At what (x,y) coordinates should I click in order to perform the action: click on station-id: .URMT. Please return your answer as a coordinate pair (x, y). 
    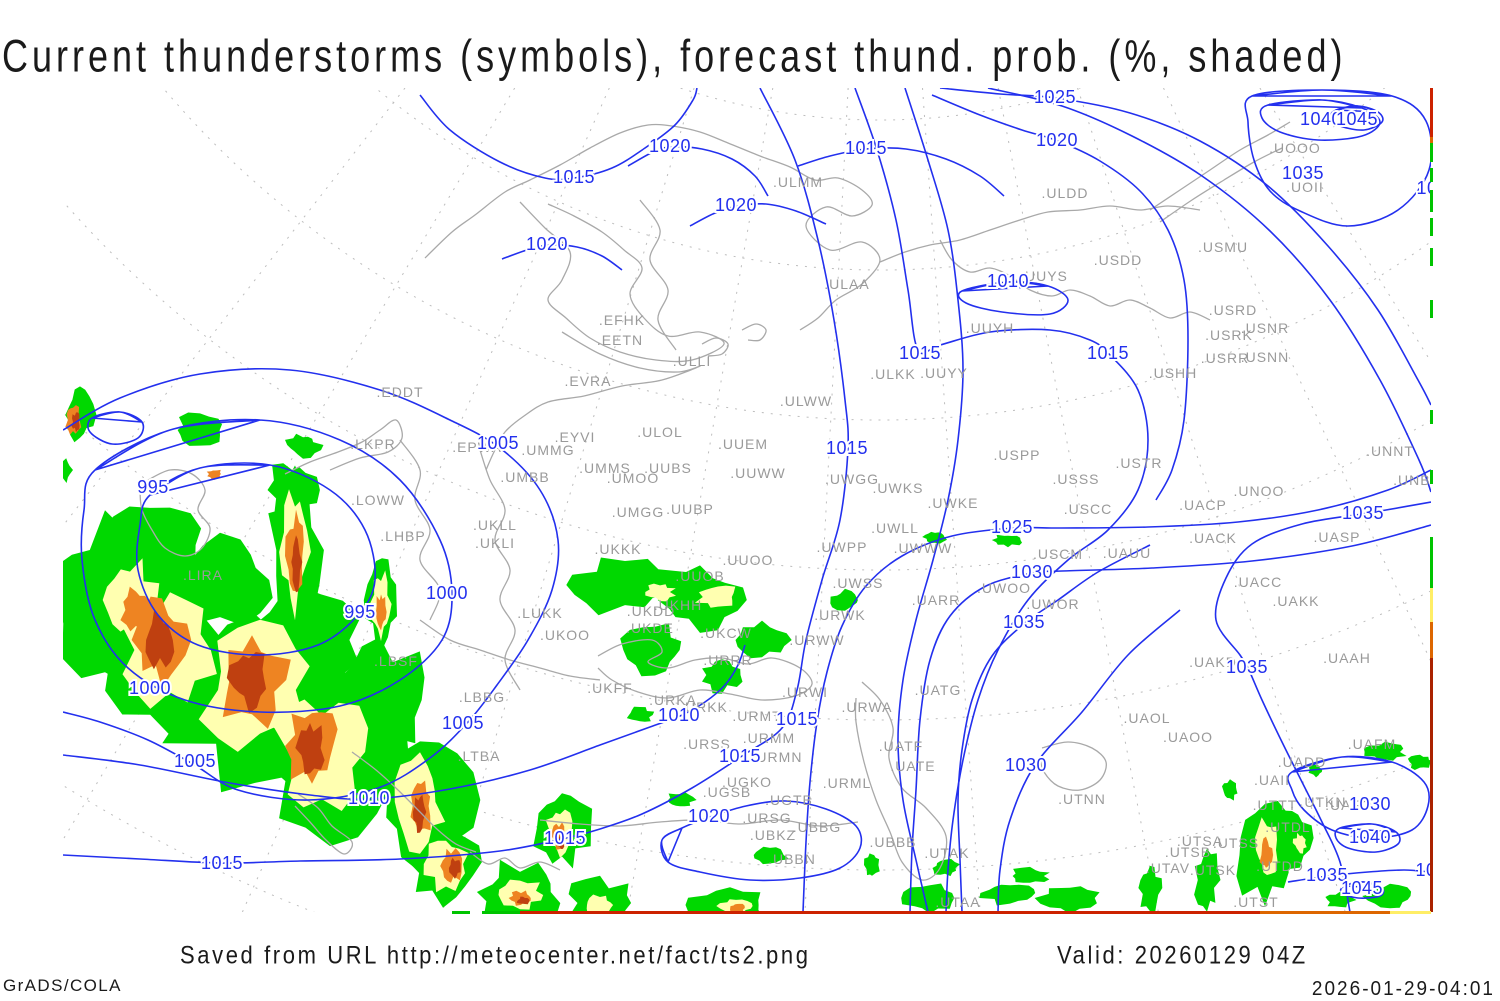
    Looking at the image, I should click on (756, 716).